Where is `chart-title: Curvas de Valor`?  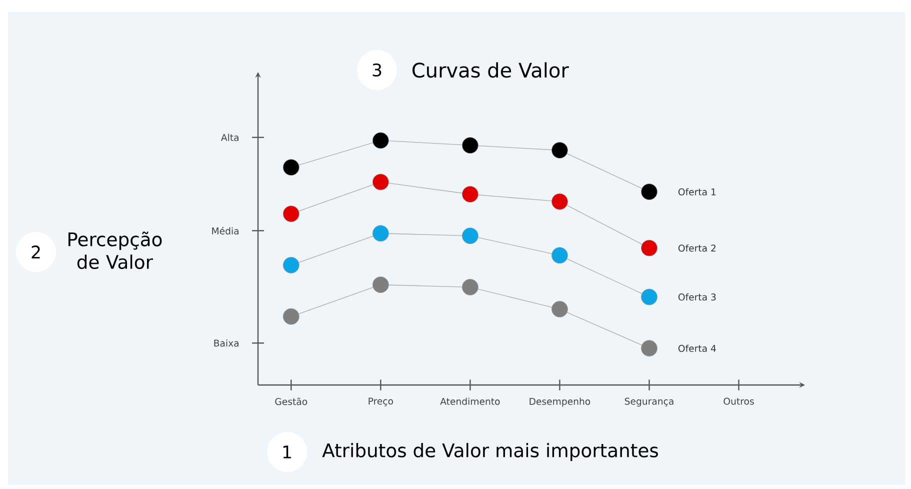
chart-title: Curvas de Valor is located at coordinates (490, 70).